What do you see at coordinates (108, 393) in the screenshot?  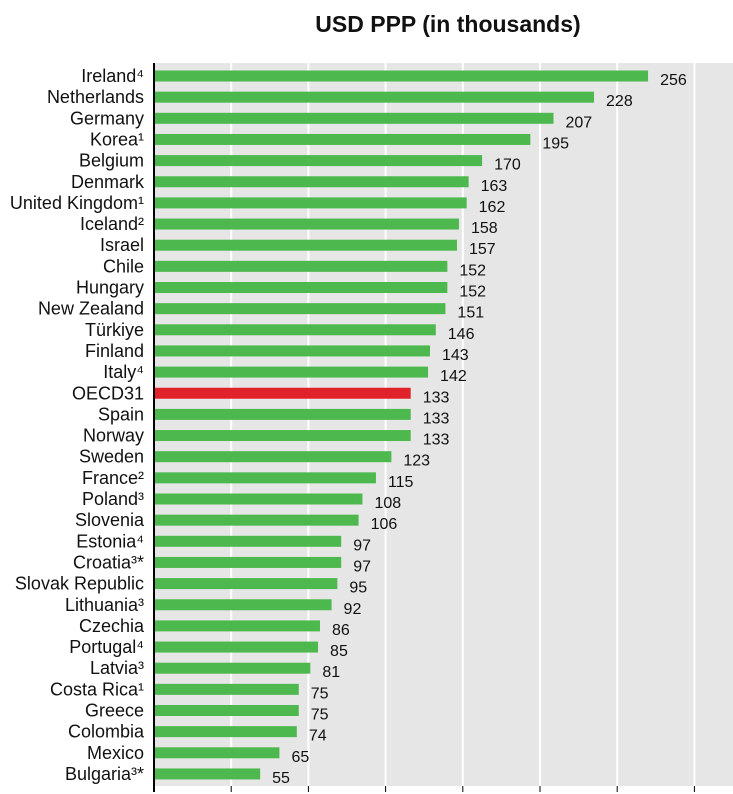 I see `category-label: OECD31` at bounding box center [108, 393].